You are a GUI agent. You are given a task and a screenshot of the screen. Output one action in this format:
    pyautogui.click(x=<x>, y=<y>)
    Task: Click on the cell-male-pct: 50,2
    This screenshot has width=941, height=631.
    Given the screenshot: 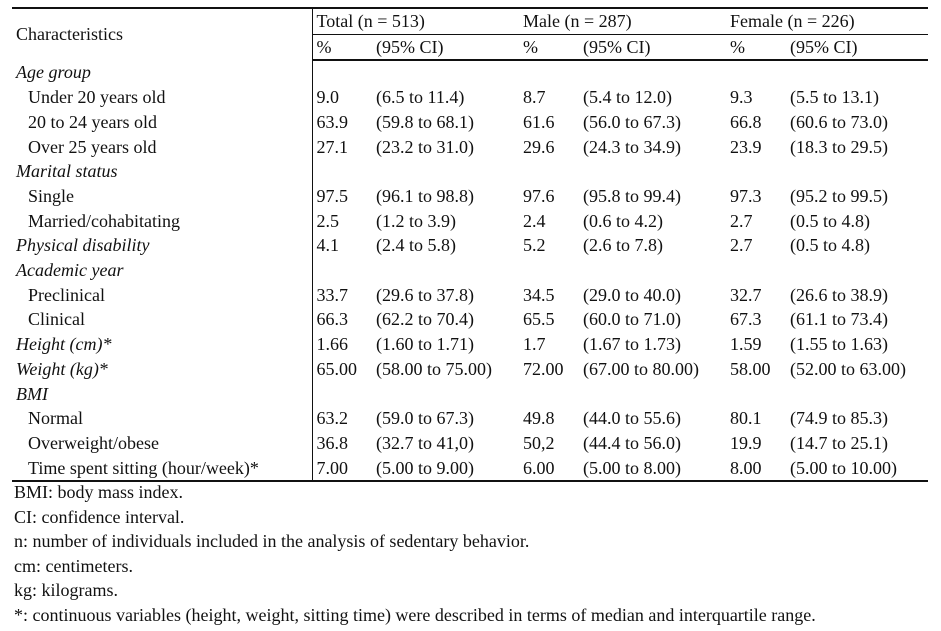 What is the action you would take?
    pyautogui.click(x=539, y=442)
    